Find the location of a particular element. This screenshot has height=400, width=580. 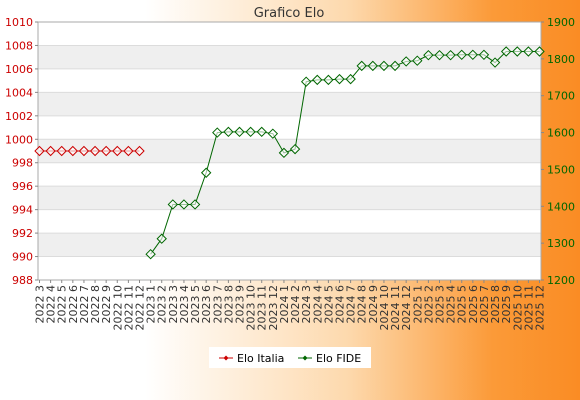

x-tick-label: 2023 4 is located at coordinates (184, 304).